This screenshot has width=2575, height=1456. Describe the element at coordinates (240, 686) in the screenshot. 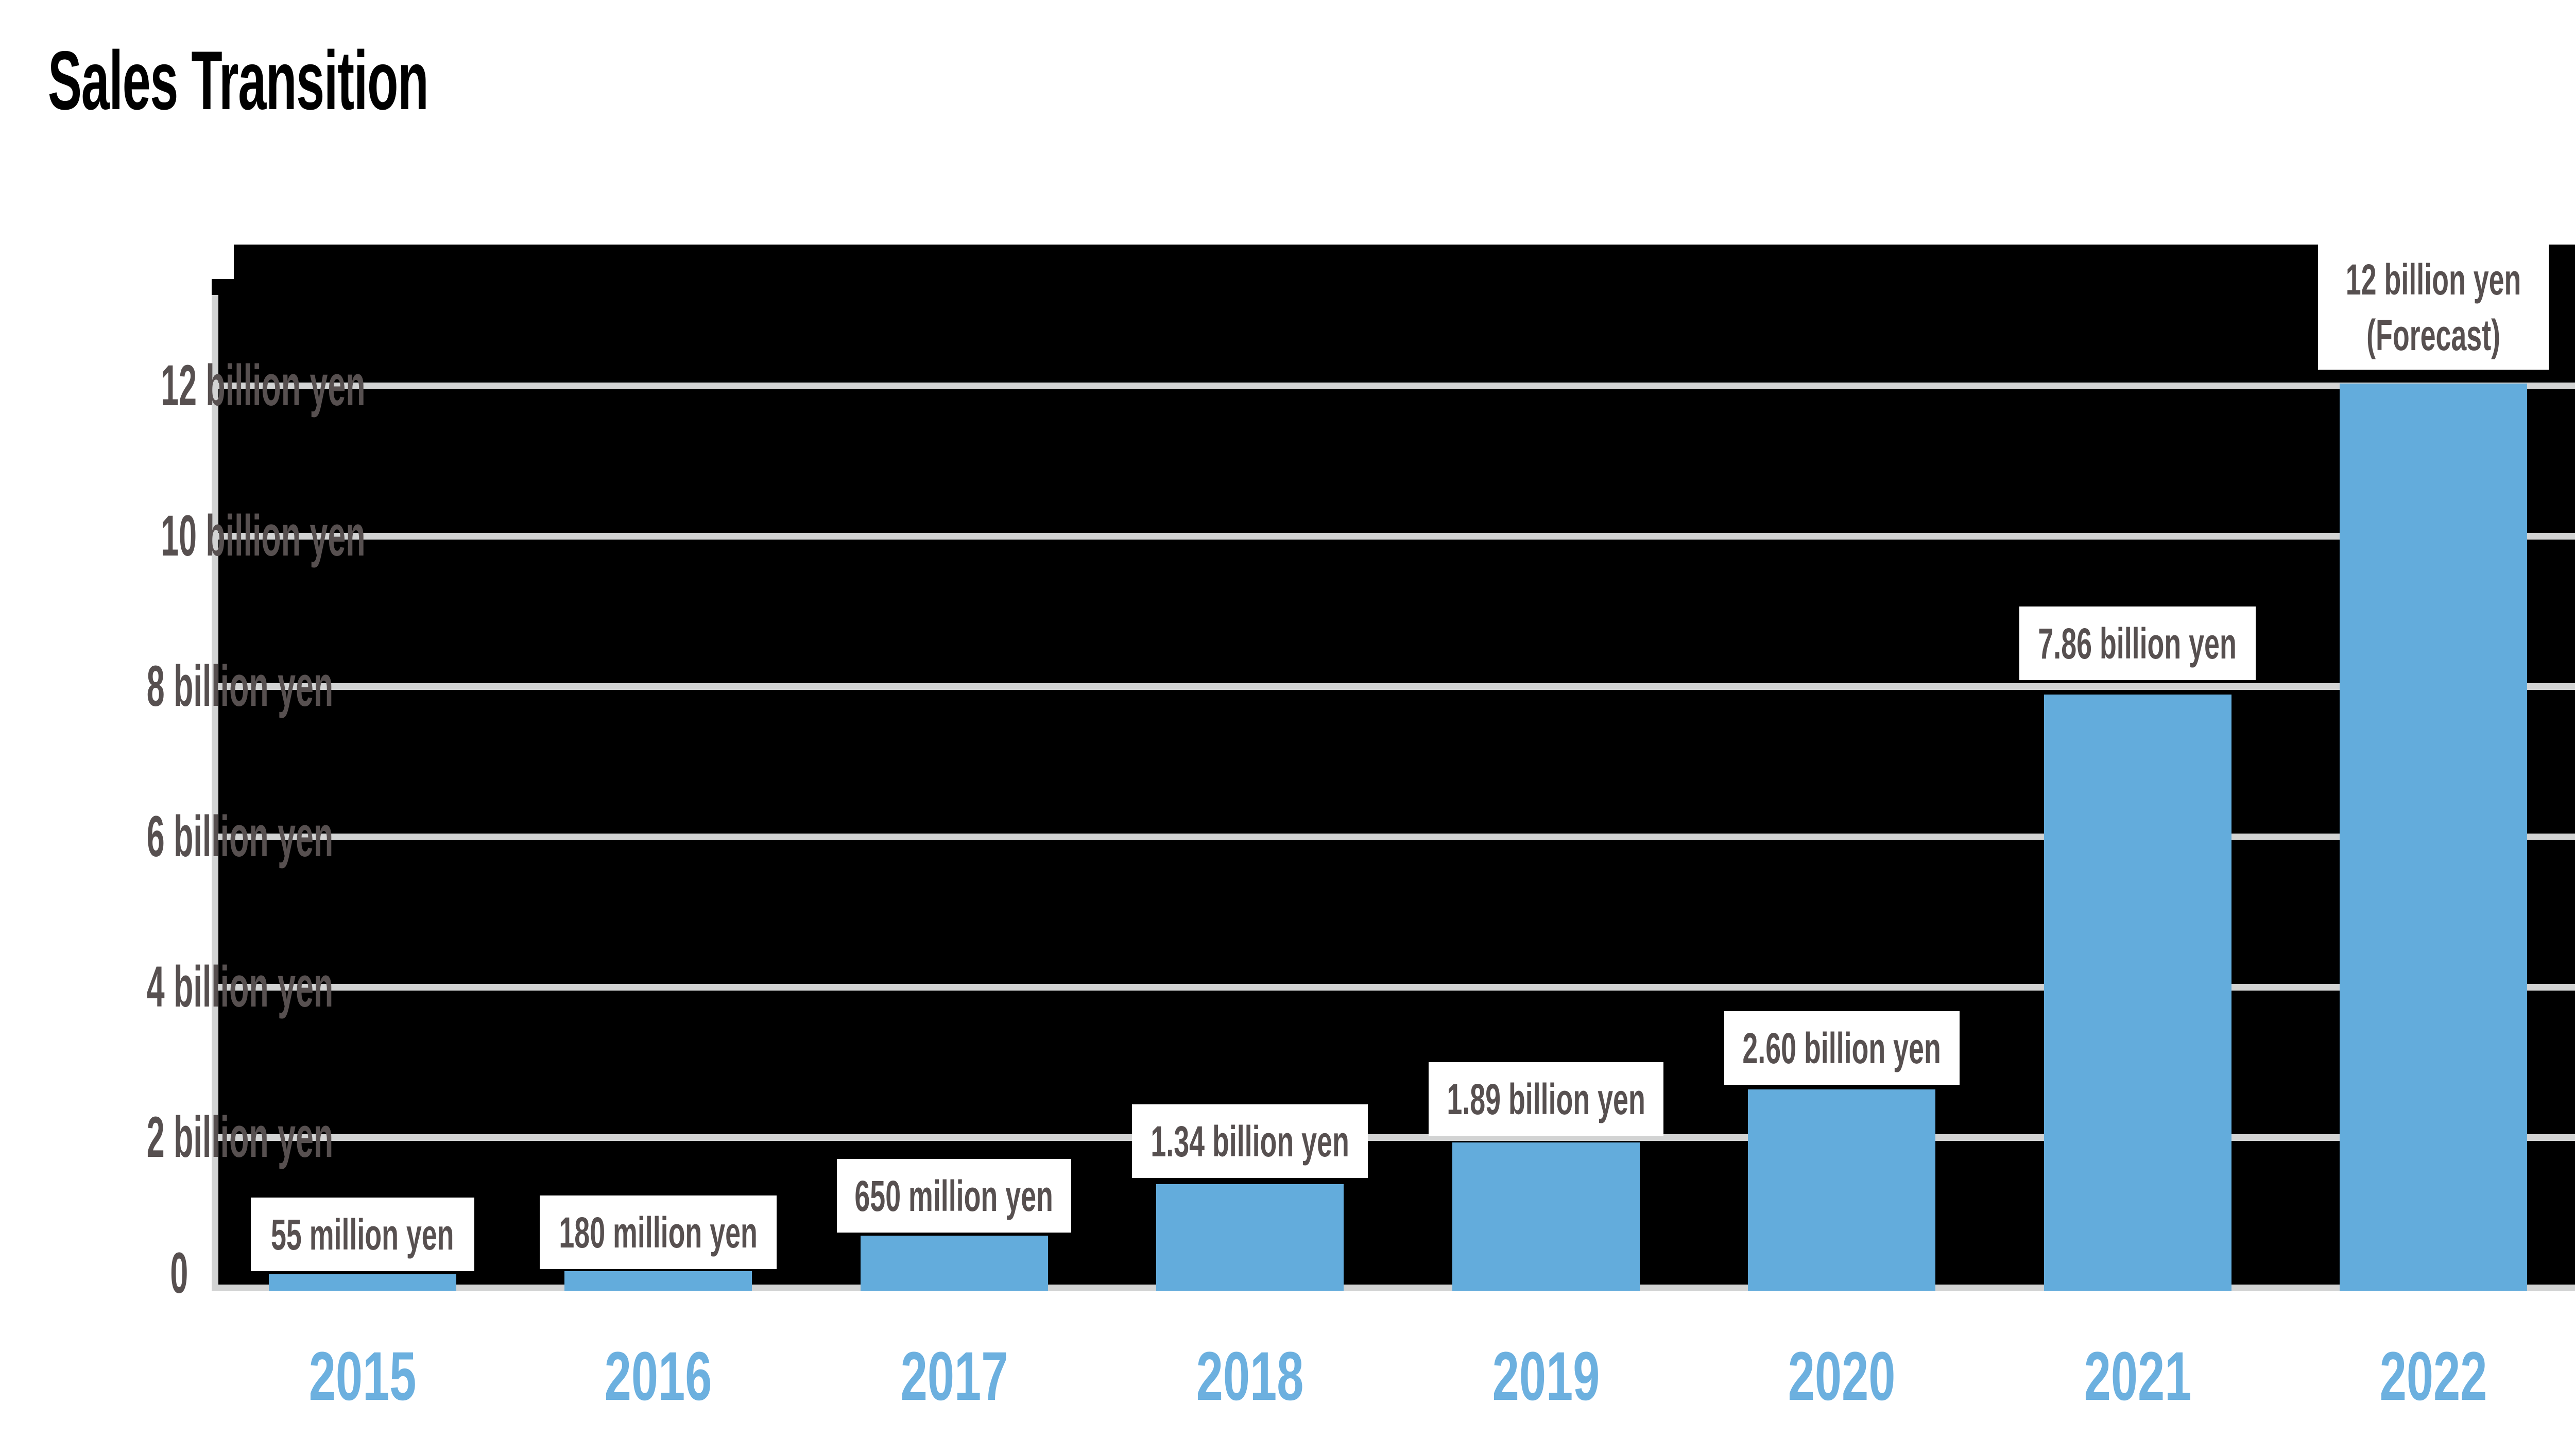

I see `y-axis-label-text: 8 billion yen` at that location.